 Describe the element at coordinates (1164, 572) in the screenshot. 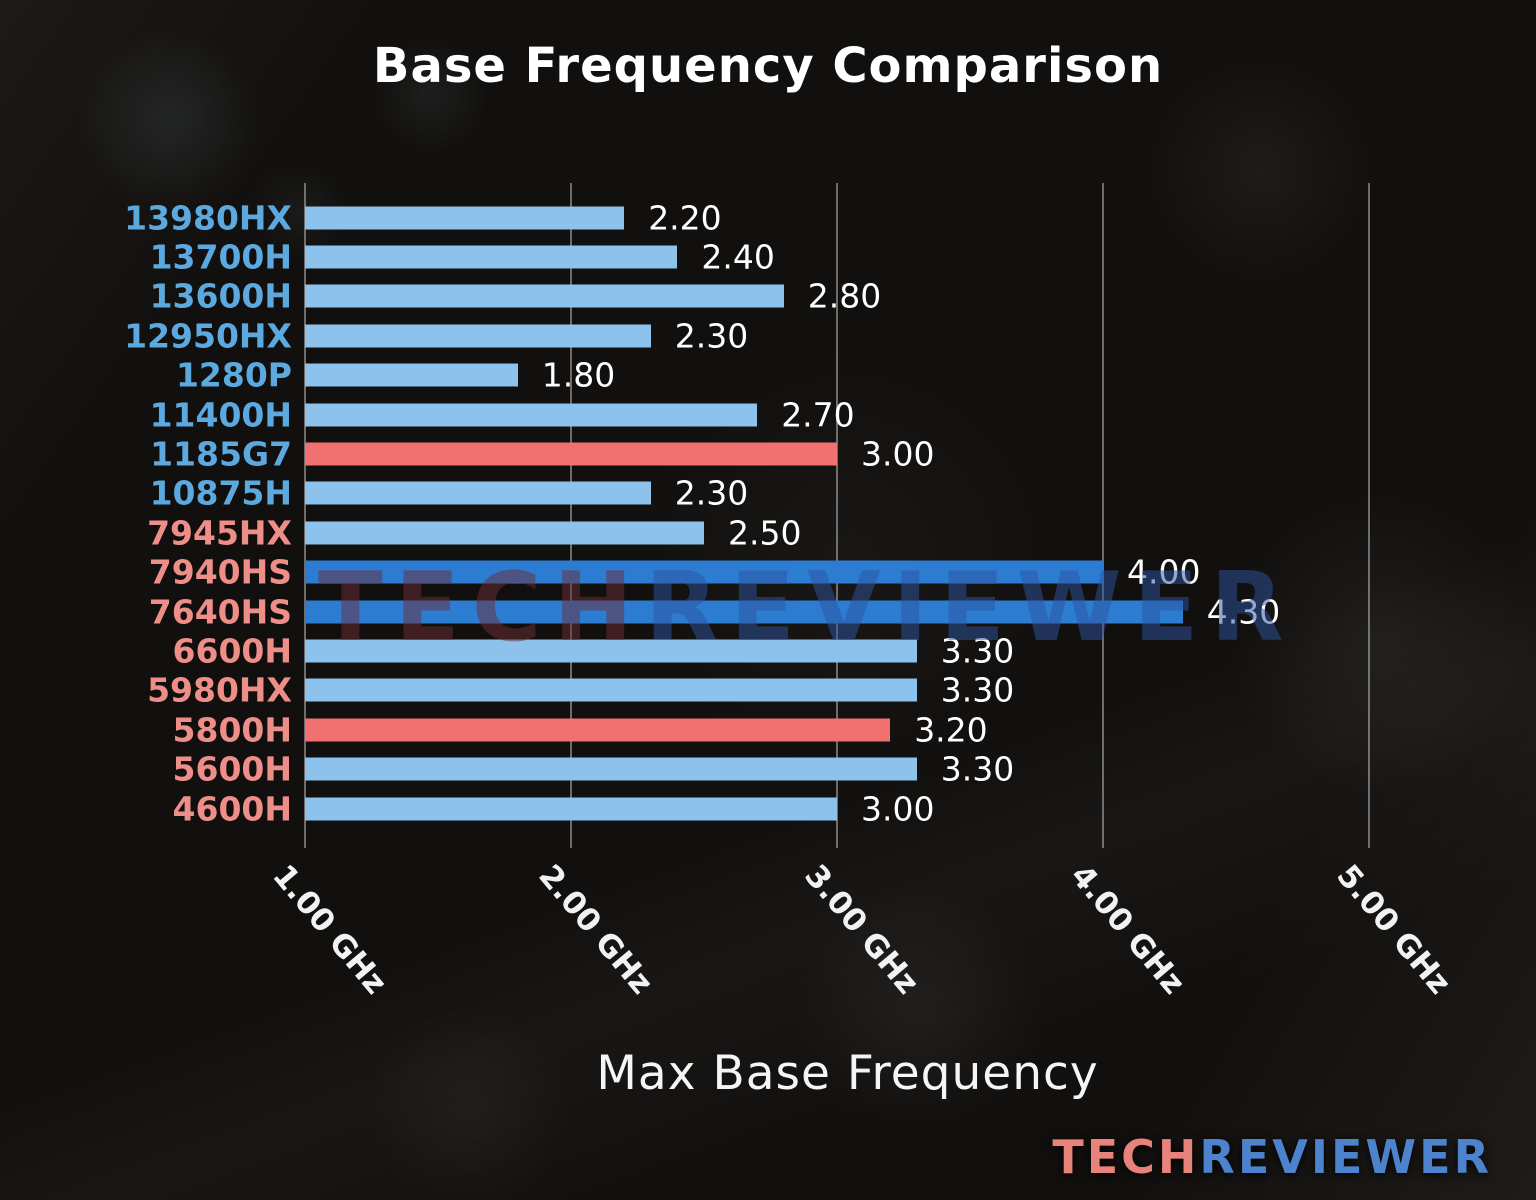

I see `value-label: 4.00` at that location.